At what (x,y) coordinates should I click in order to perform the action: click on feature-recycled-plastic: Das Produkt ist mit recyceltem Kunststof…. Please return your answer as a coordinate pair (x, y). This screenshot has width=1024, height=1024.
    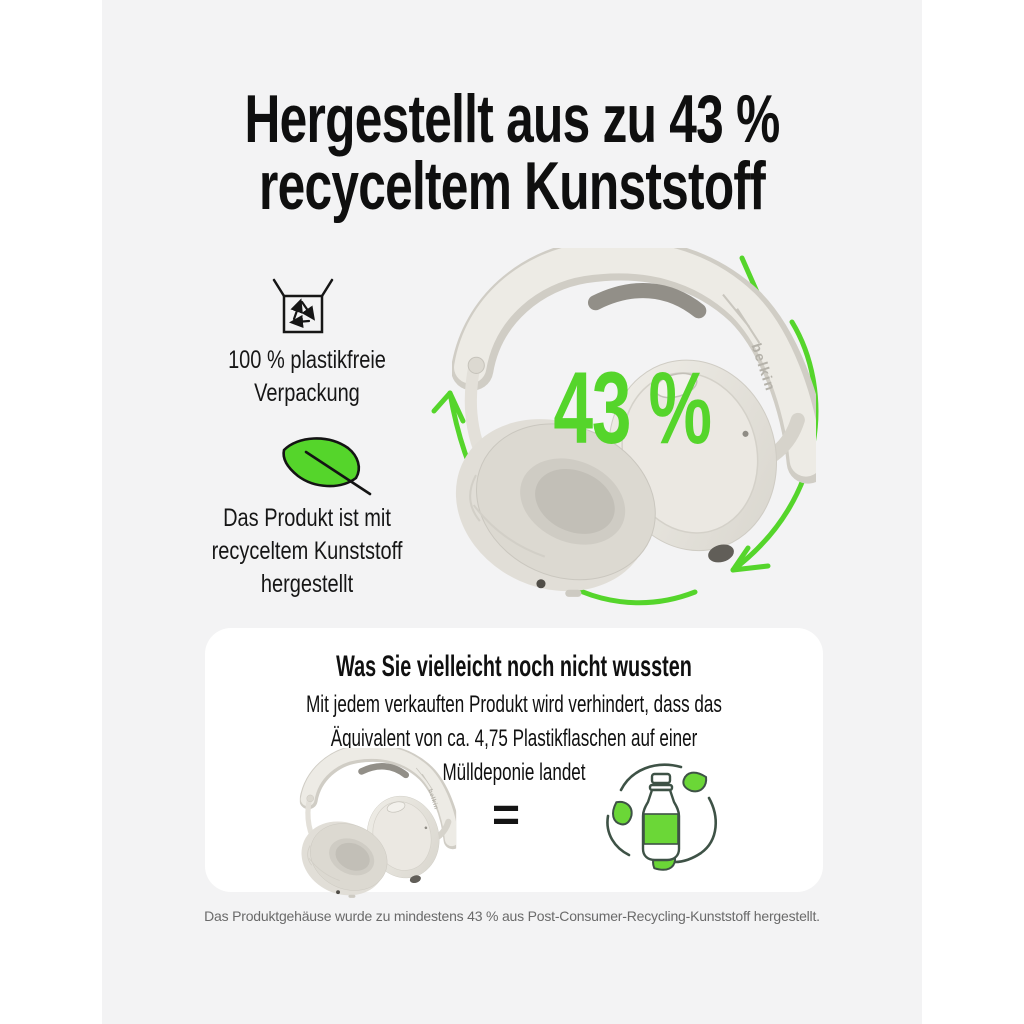
    Looking at the image, I should click on (307, 551).